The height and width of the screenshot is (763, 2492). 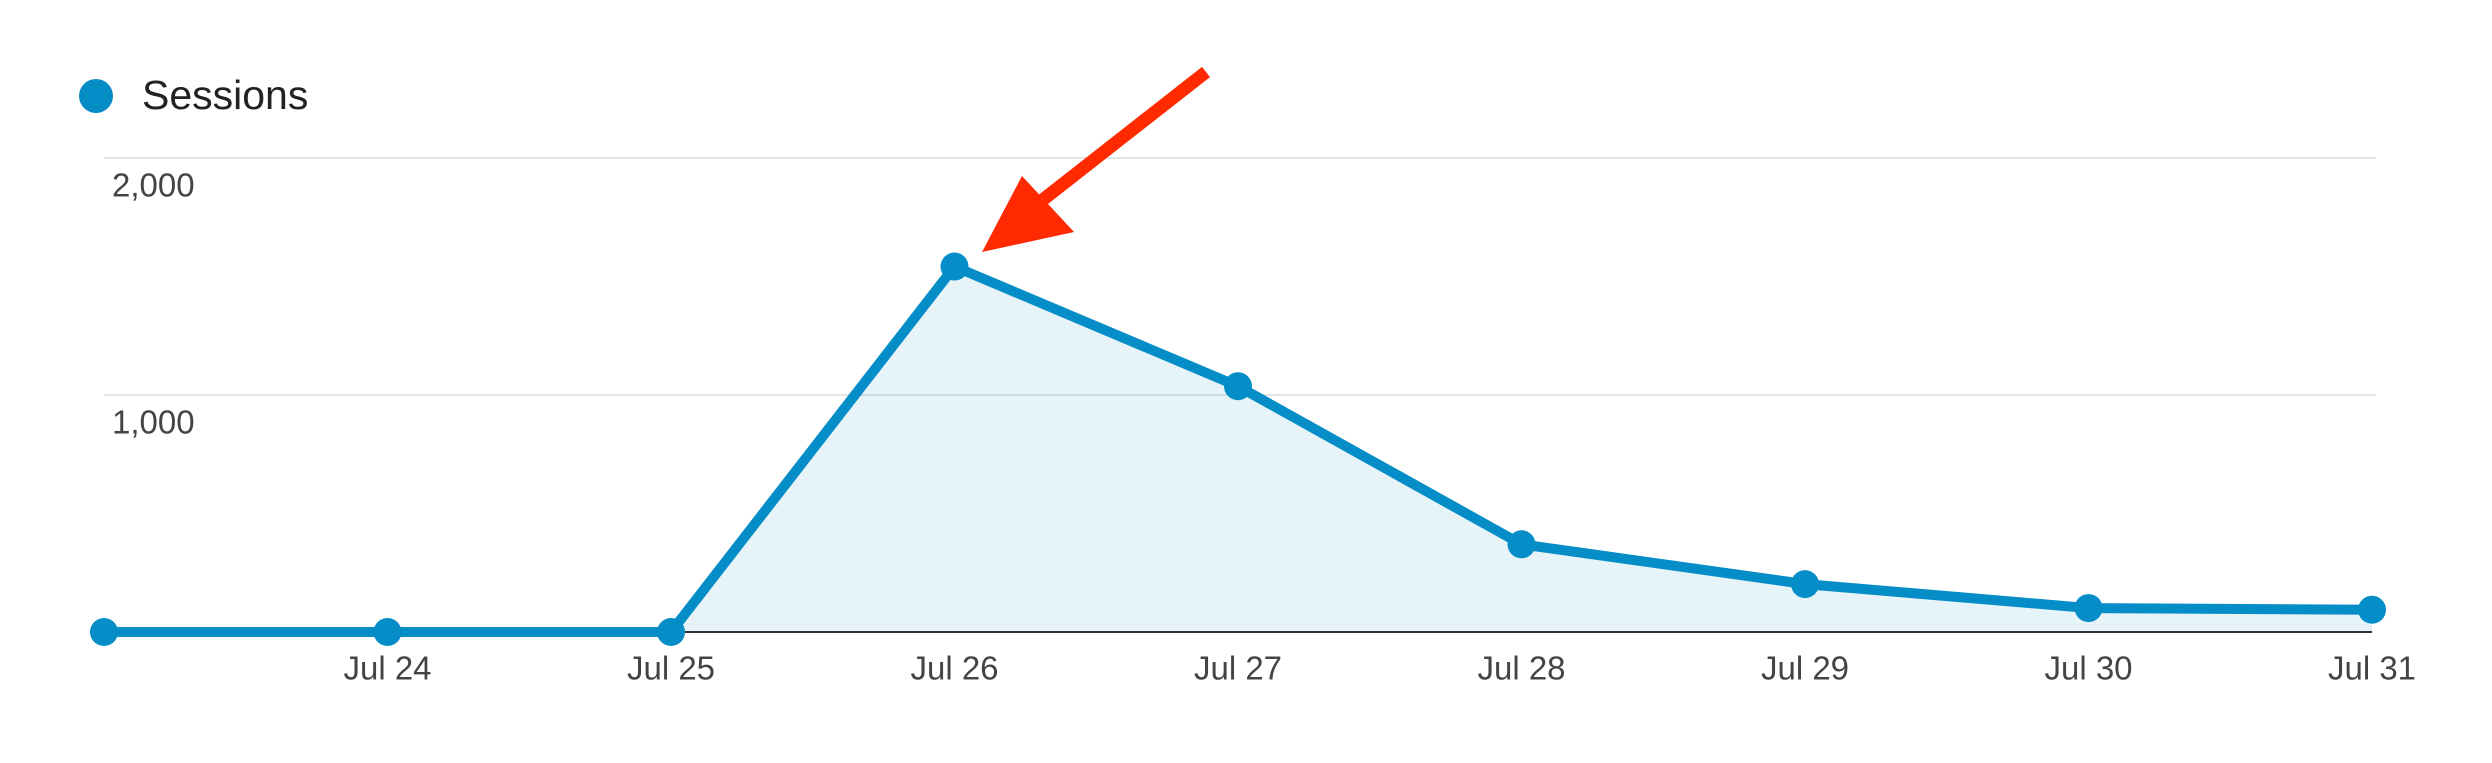 I want to click on x-tick-label: Jul 29, so click(x=1805, y=668).